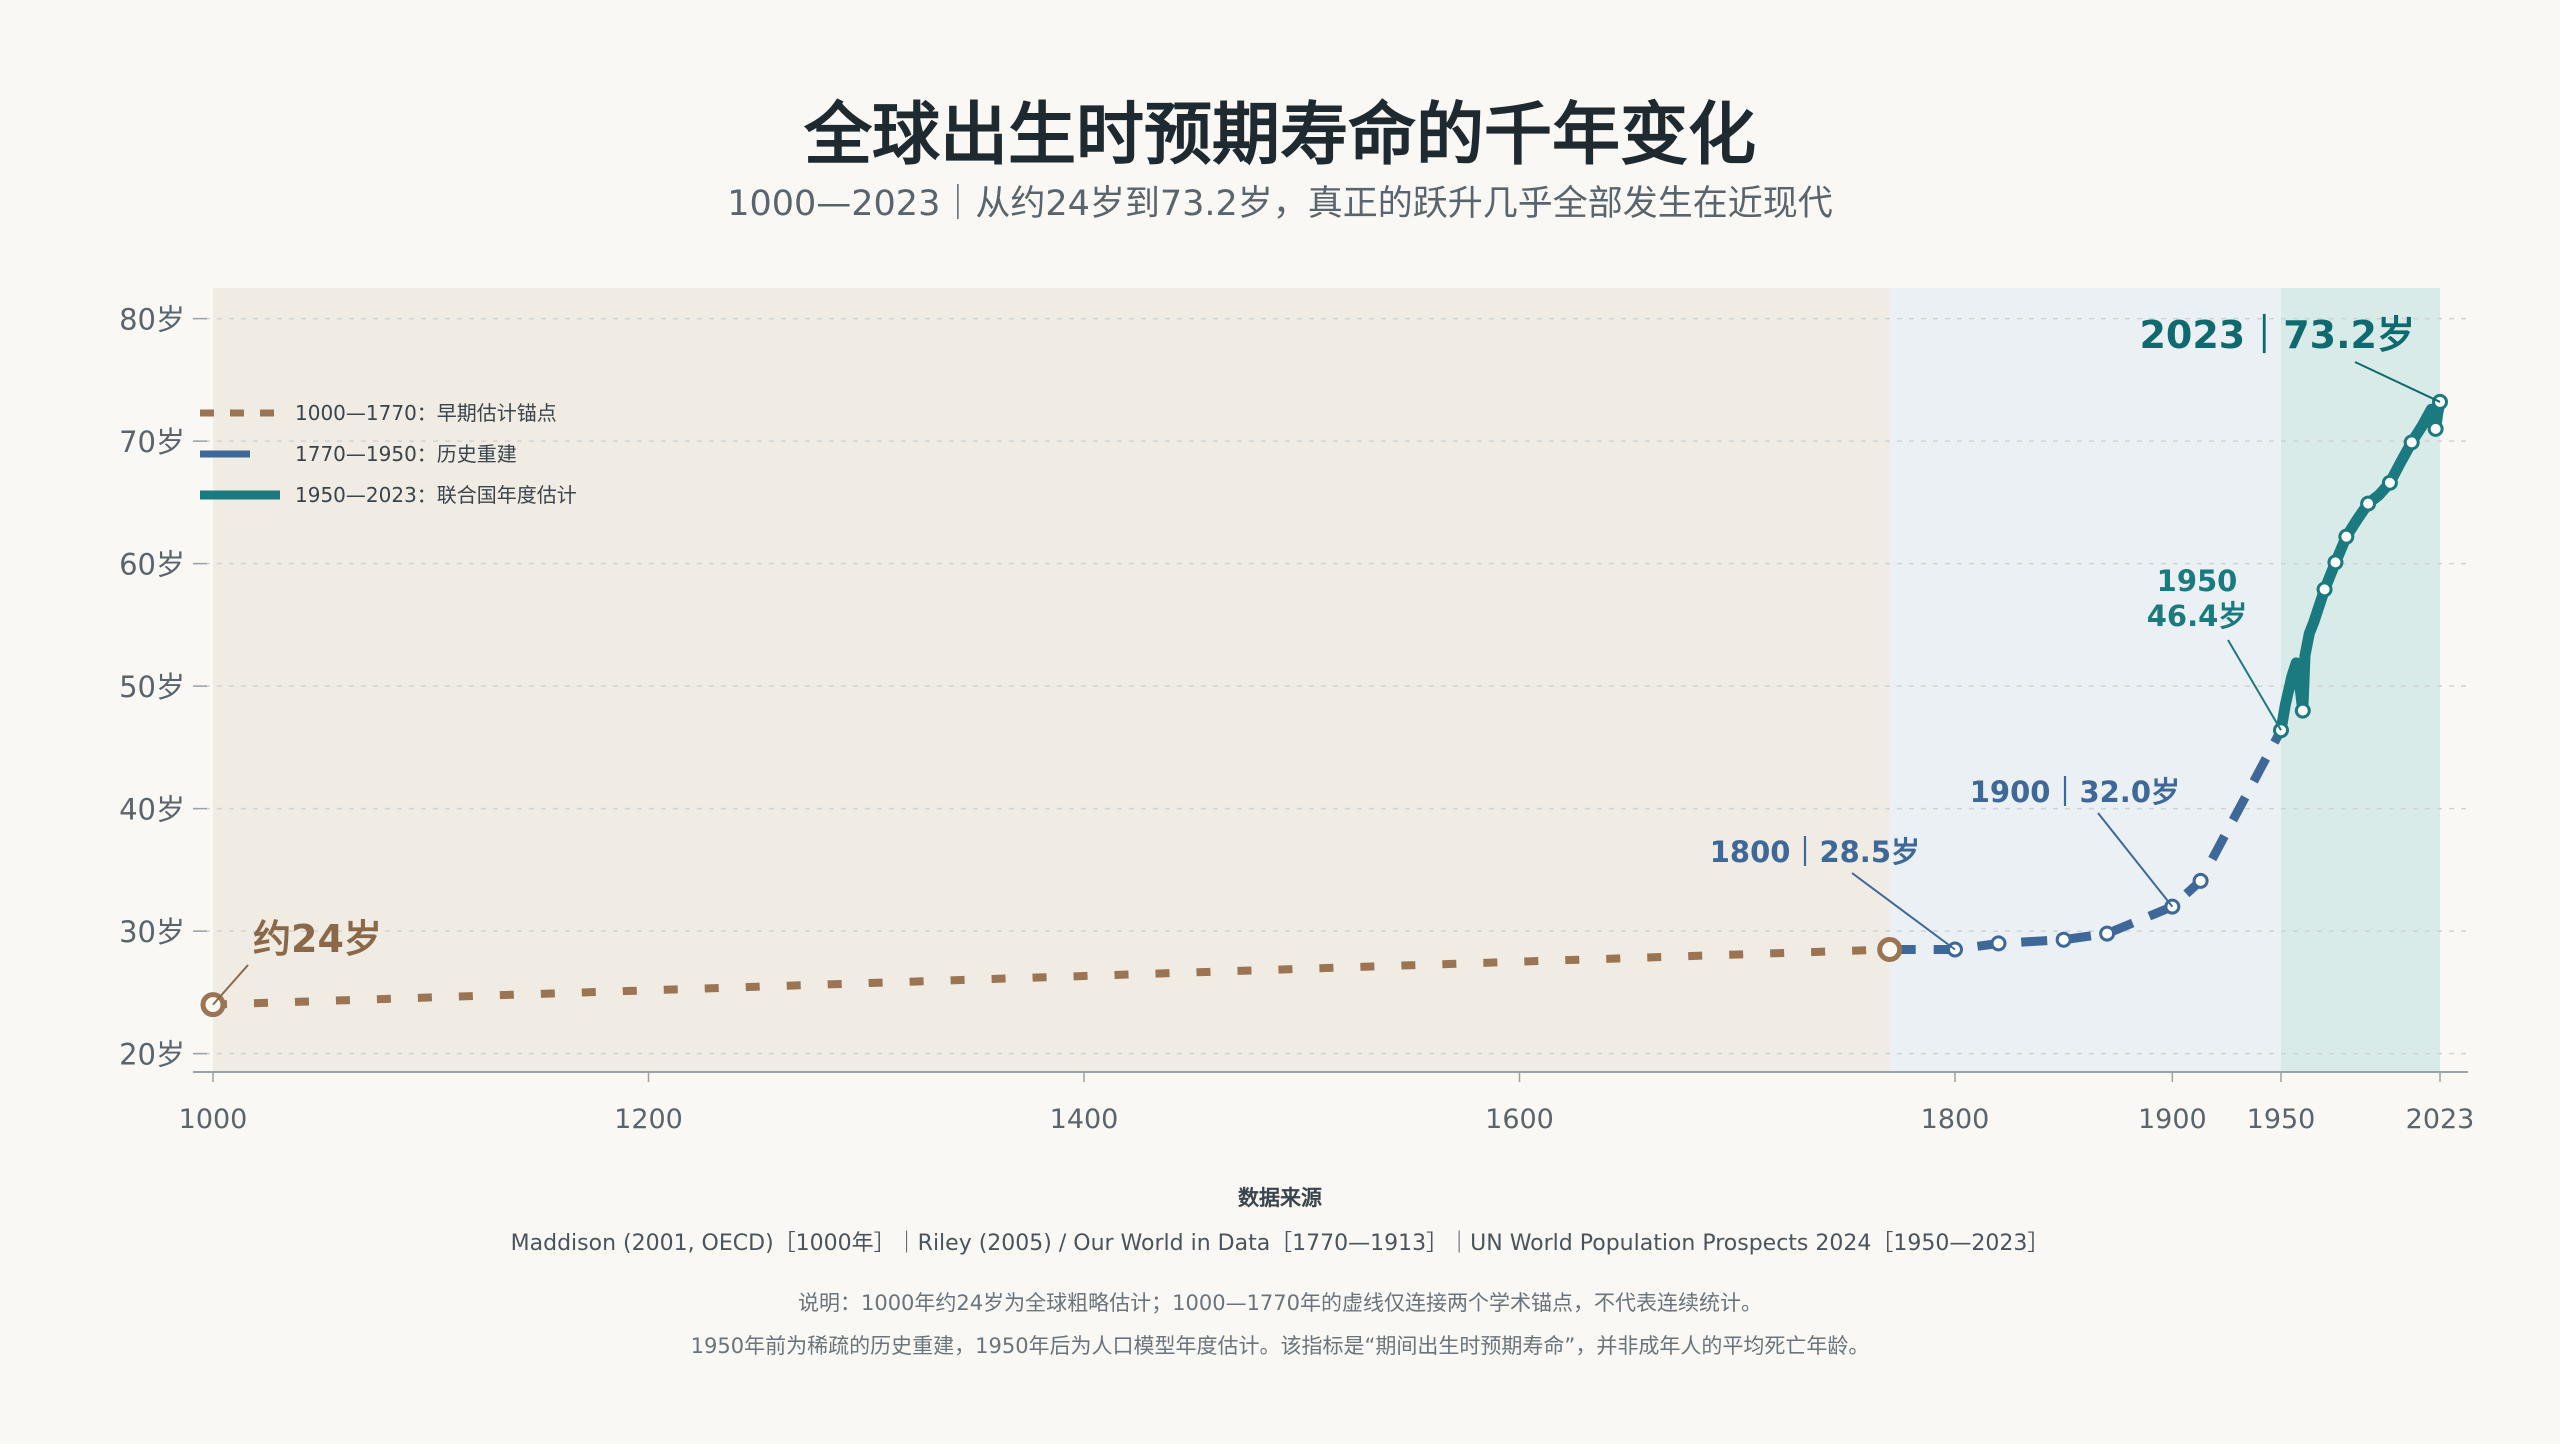 The image size is (2560, 1444). Describe the element at coordinates (2277, 335) in the screenshot. I see `annotation-label: 2023｜73.2岁` at that location.